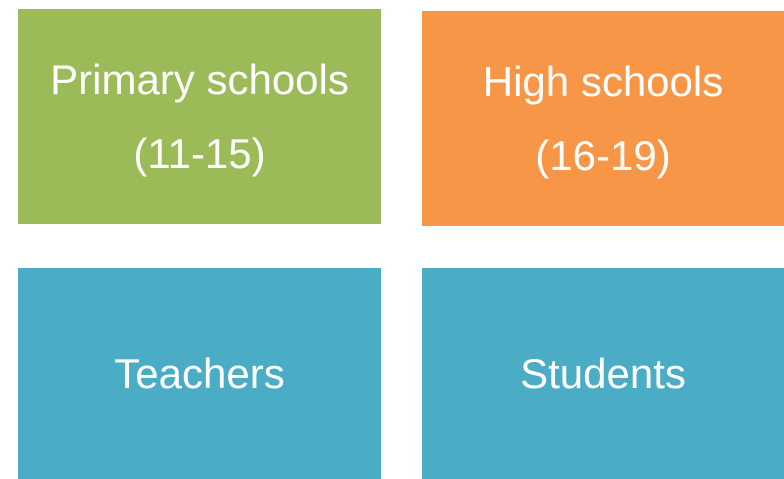 The image size is (784, 479). I want to click on box-title: Students, so click(603, 373).